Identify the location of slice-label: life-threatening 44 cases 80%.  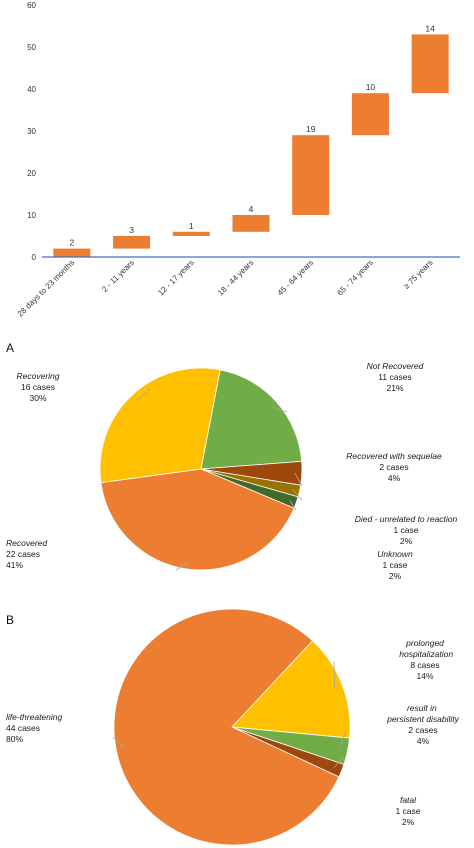
(34, 728).